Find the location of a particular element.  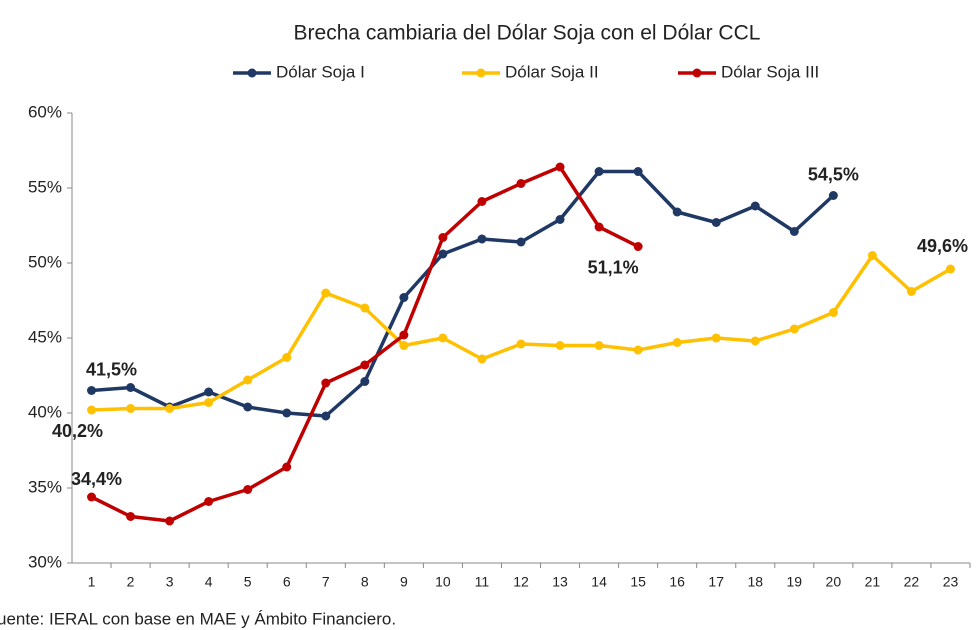

x-tick-label: 20 is located at coordinates (834, 582).